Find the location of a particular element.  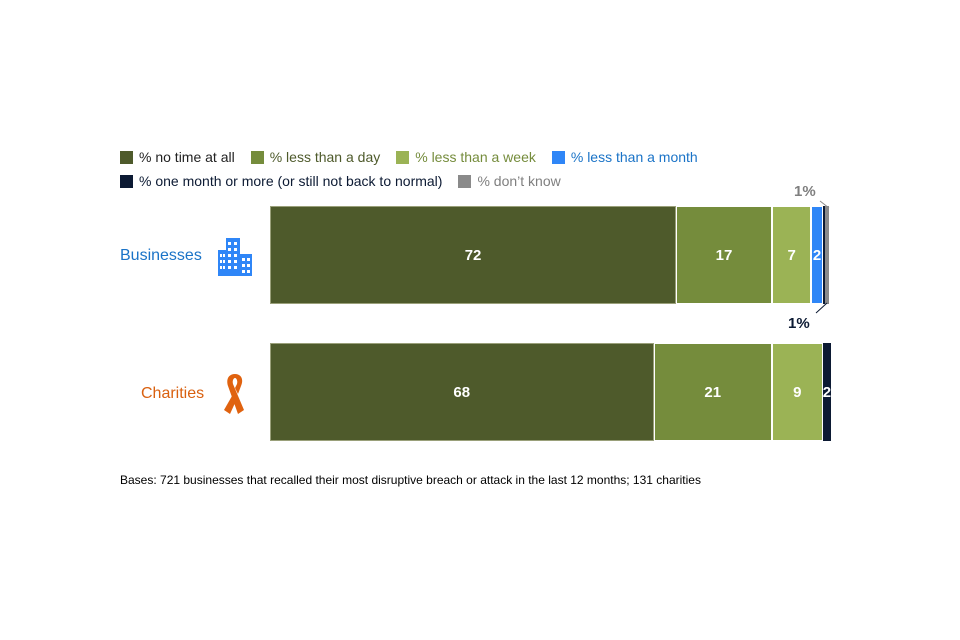

callout-line-one-month is located at coordinates (821, 308).